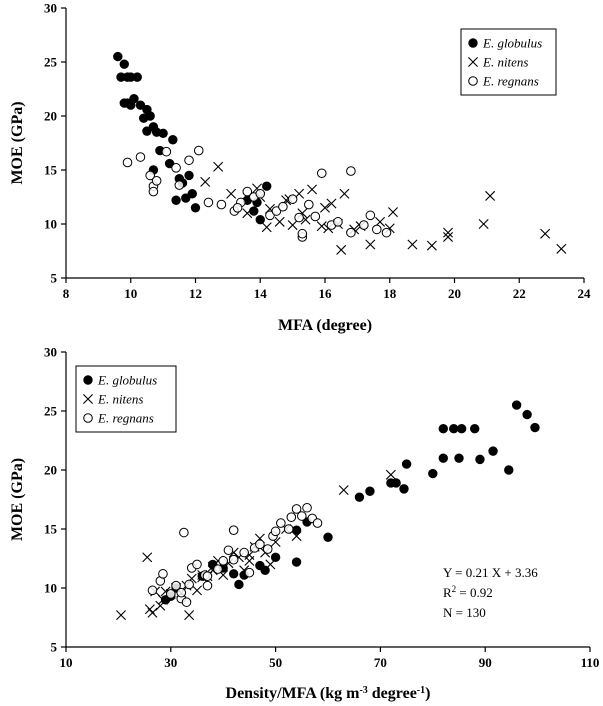  What do you see at coordinates (328, 694) in the screenshot?
I see `x-axis-title: Density/MFA (kg m-3 degree-1)` at bounding box center [328, 694].